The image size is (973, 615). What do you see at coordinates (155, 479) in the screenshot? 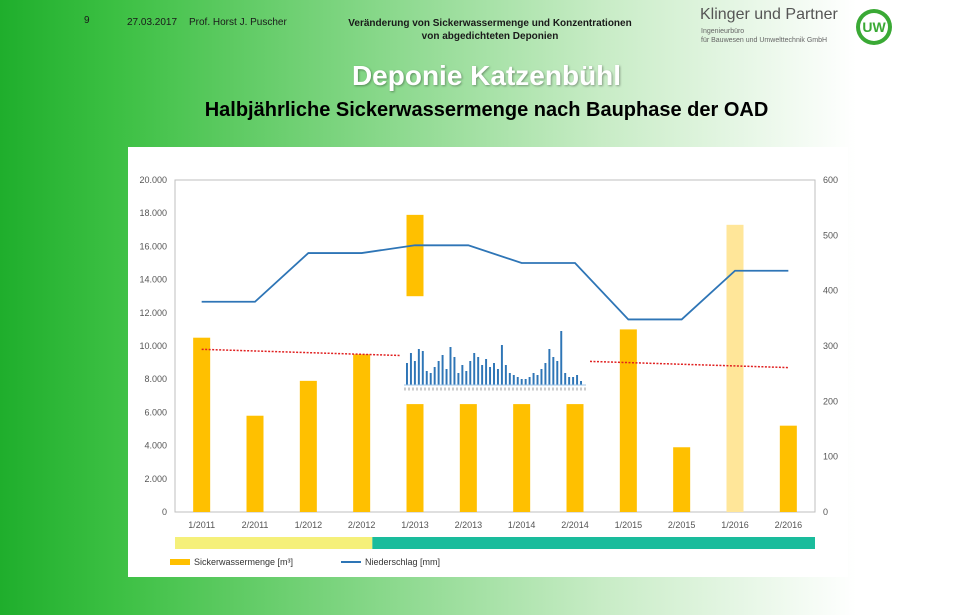
I see `y-left-tick-label: 2.000` at bounding box center [155, 479].